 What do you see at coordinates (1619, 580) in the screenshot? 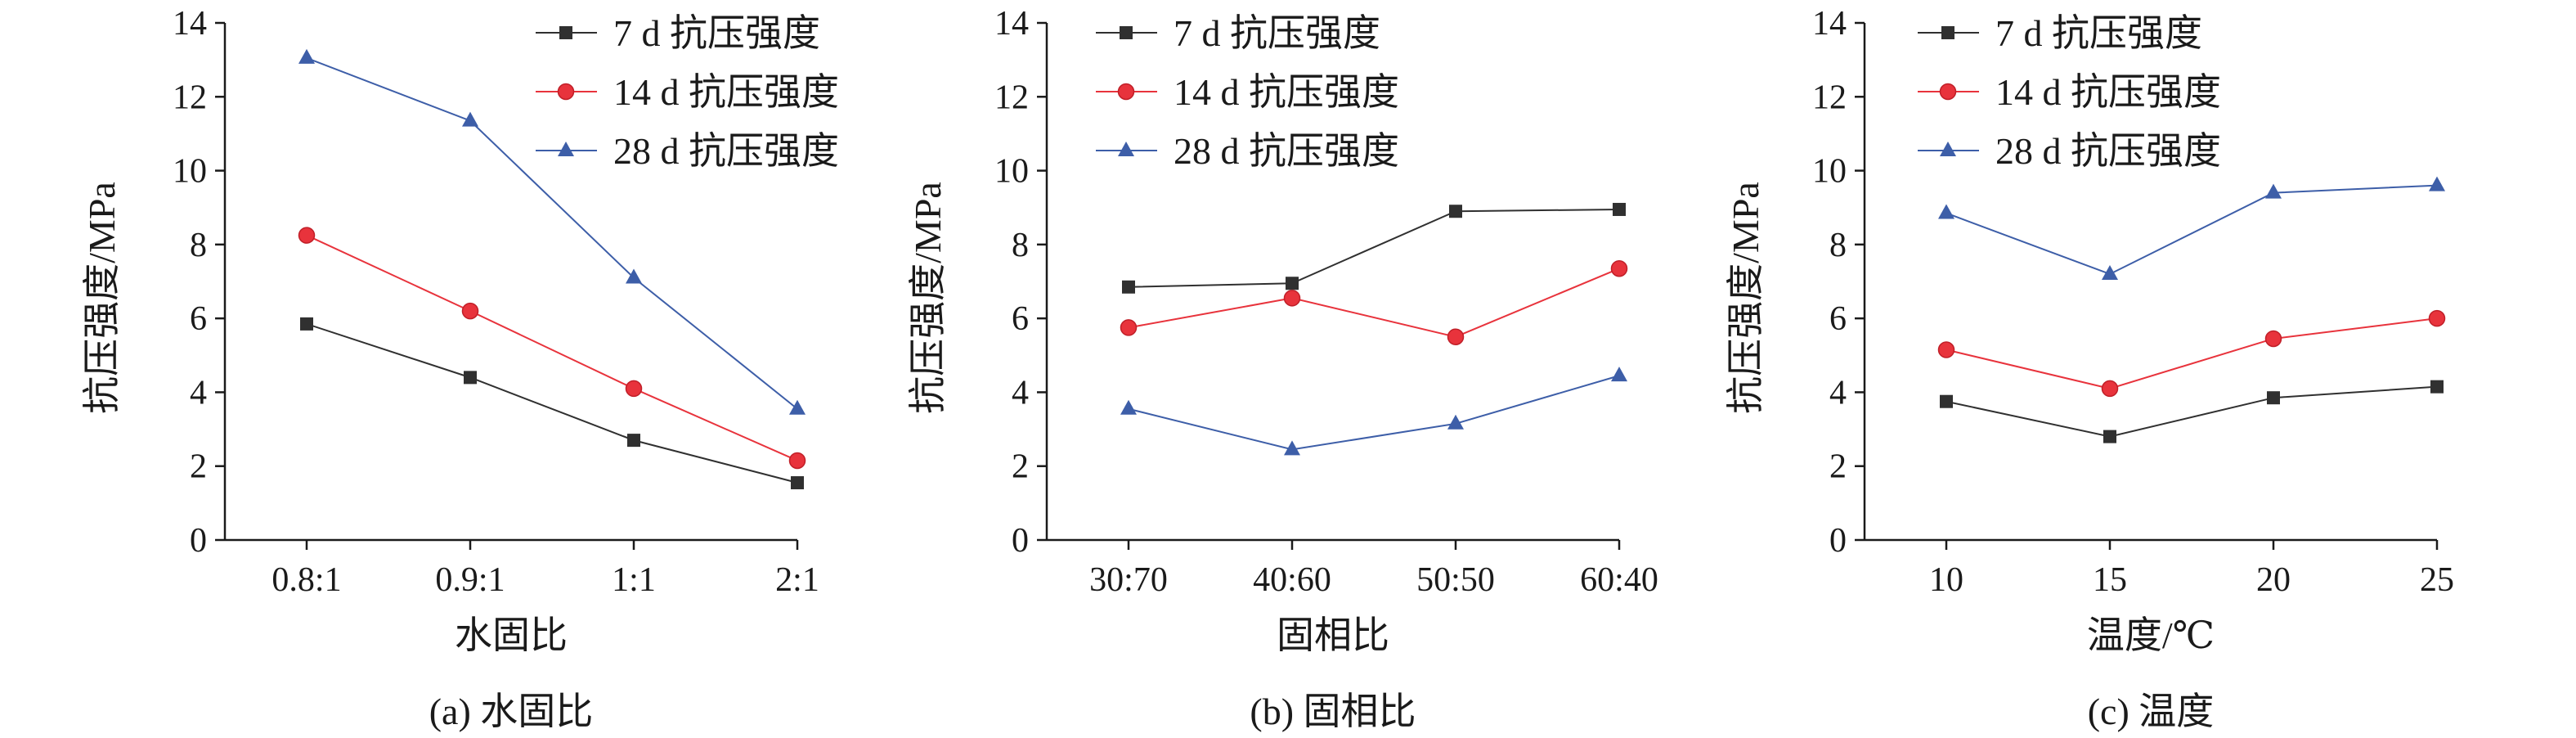
I see `x-tick-label: 60:40` at bounding box center [1619, 580].